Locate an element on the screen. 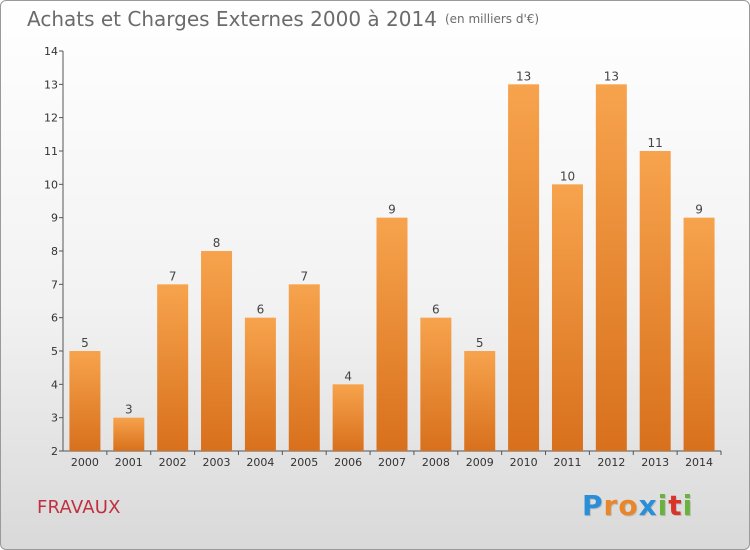  bar-value-label: 10 is located at coordinates (567, 176).